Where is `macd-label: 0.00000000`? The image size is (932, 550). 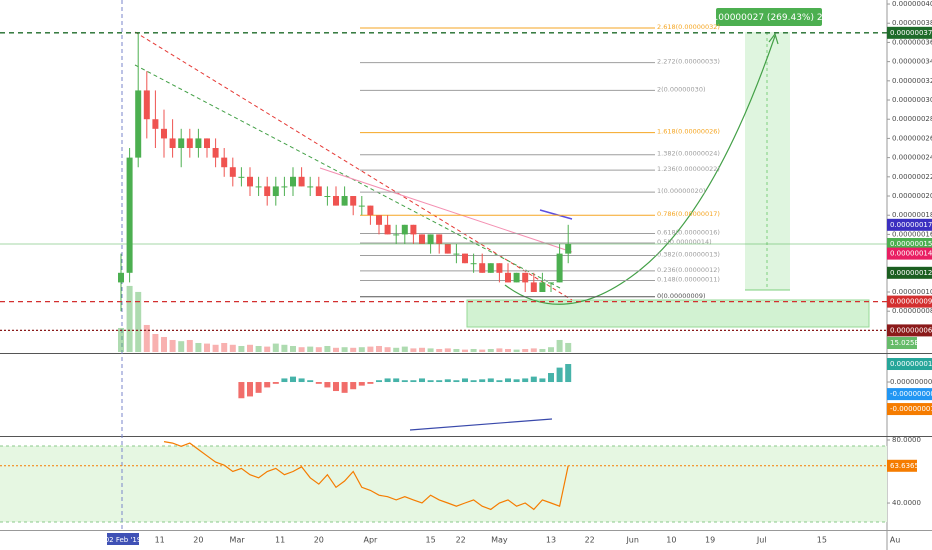 macd-label: 0.00000000 is located at coordinates (911, 382).